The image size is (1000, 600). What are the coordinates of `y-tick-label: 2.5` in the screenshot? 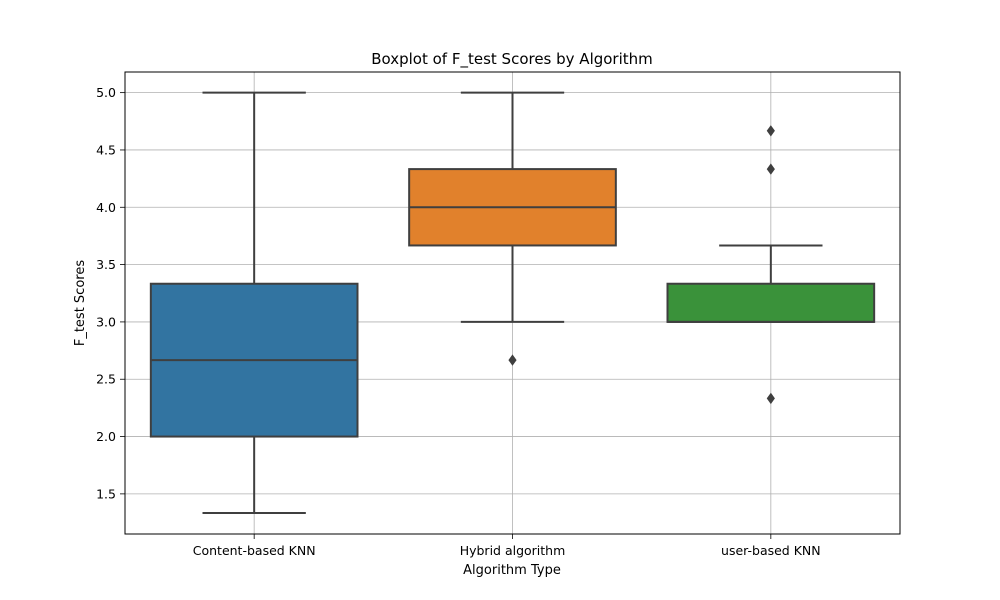 It's located at (106, 379).